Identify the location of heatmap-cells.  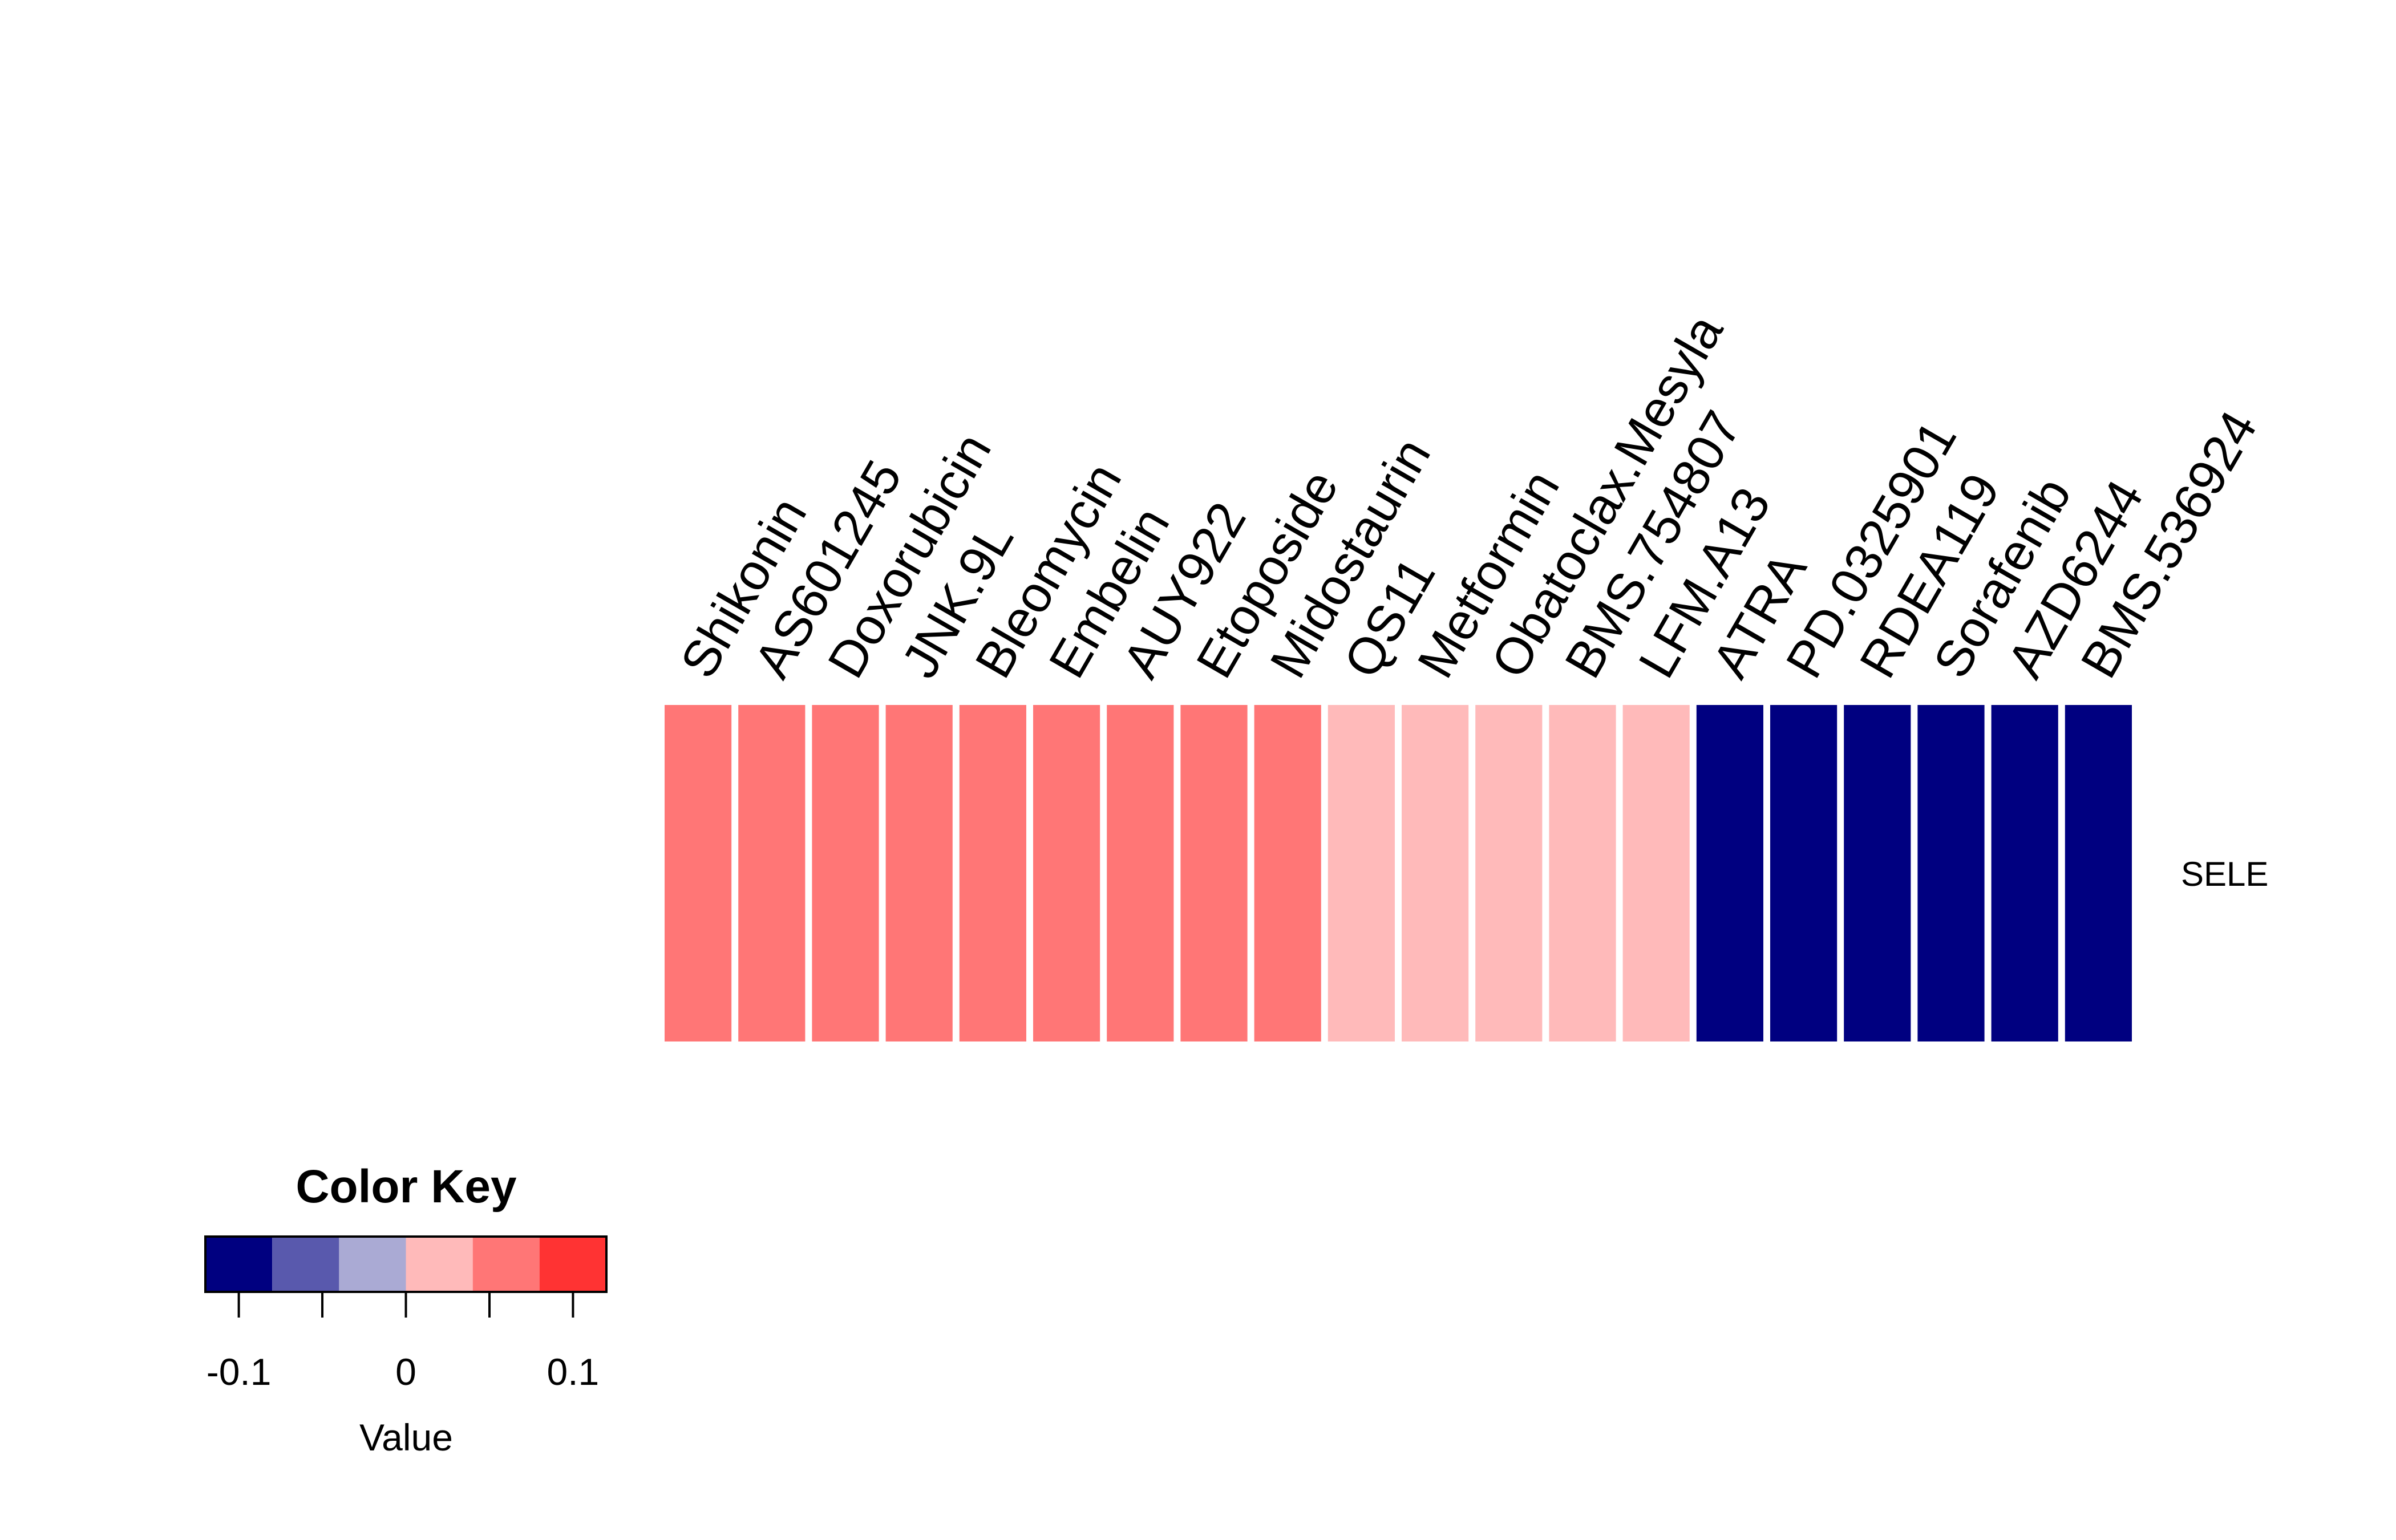
(1398, 873).